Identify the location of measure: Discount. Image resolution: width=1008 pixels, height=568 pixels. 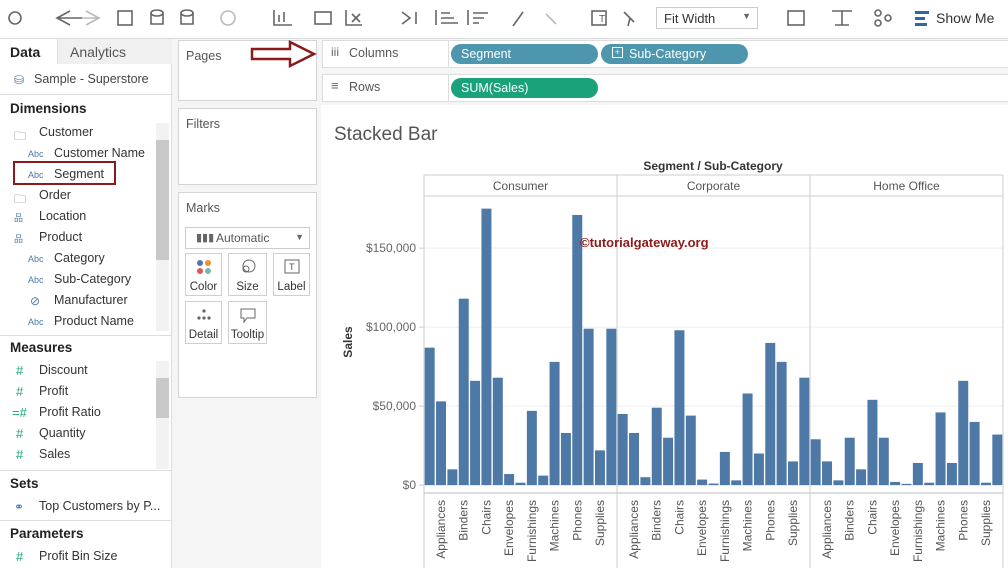
(63, 370).